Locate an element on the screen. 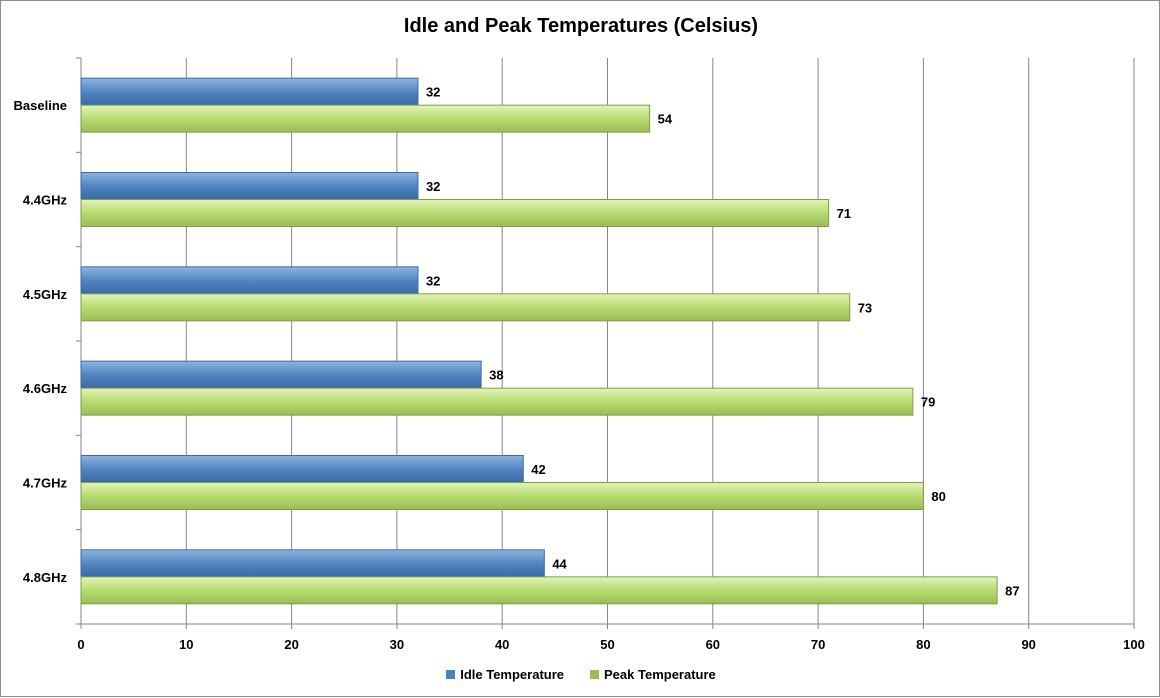  data-label-idle-0: 32 is located at coordinates (433, 92).